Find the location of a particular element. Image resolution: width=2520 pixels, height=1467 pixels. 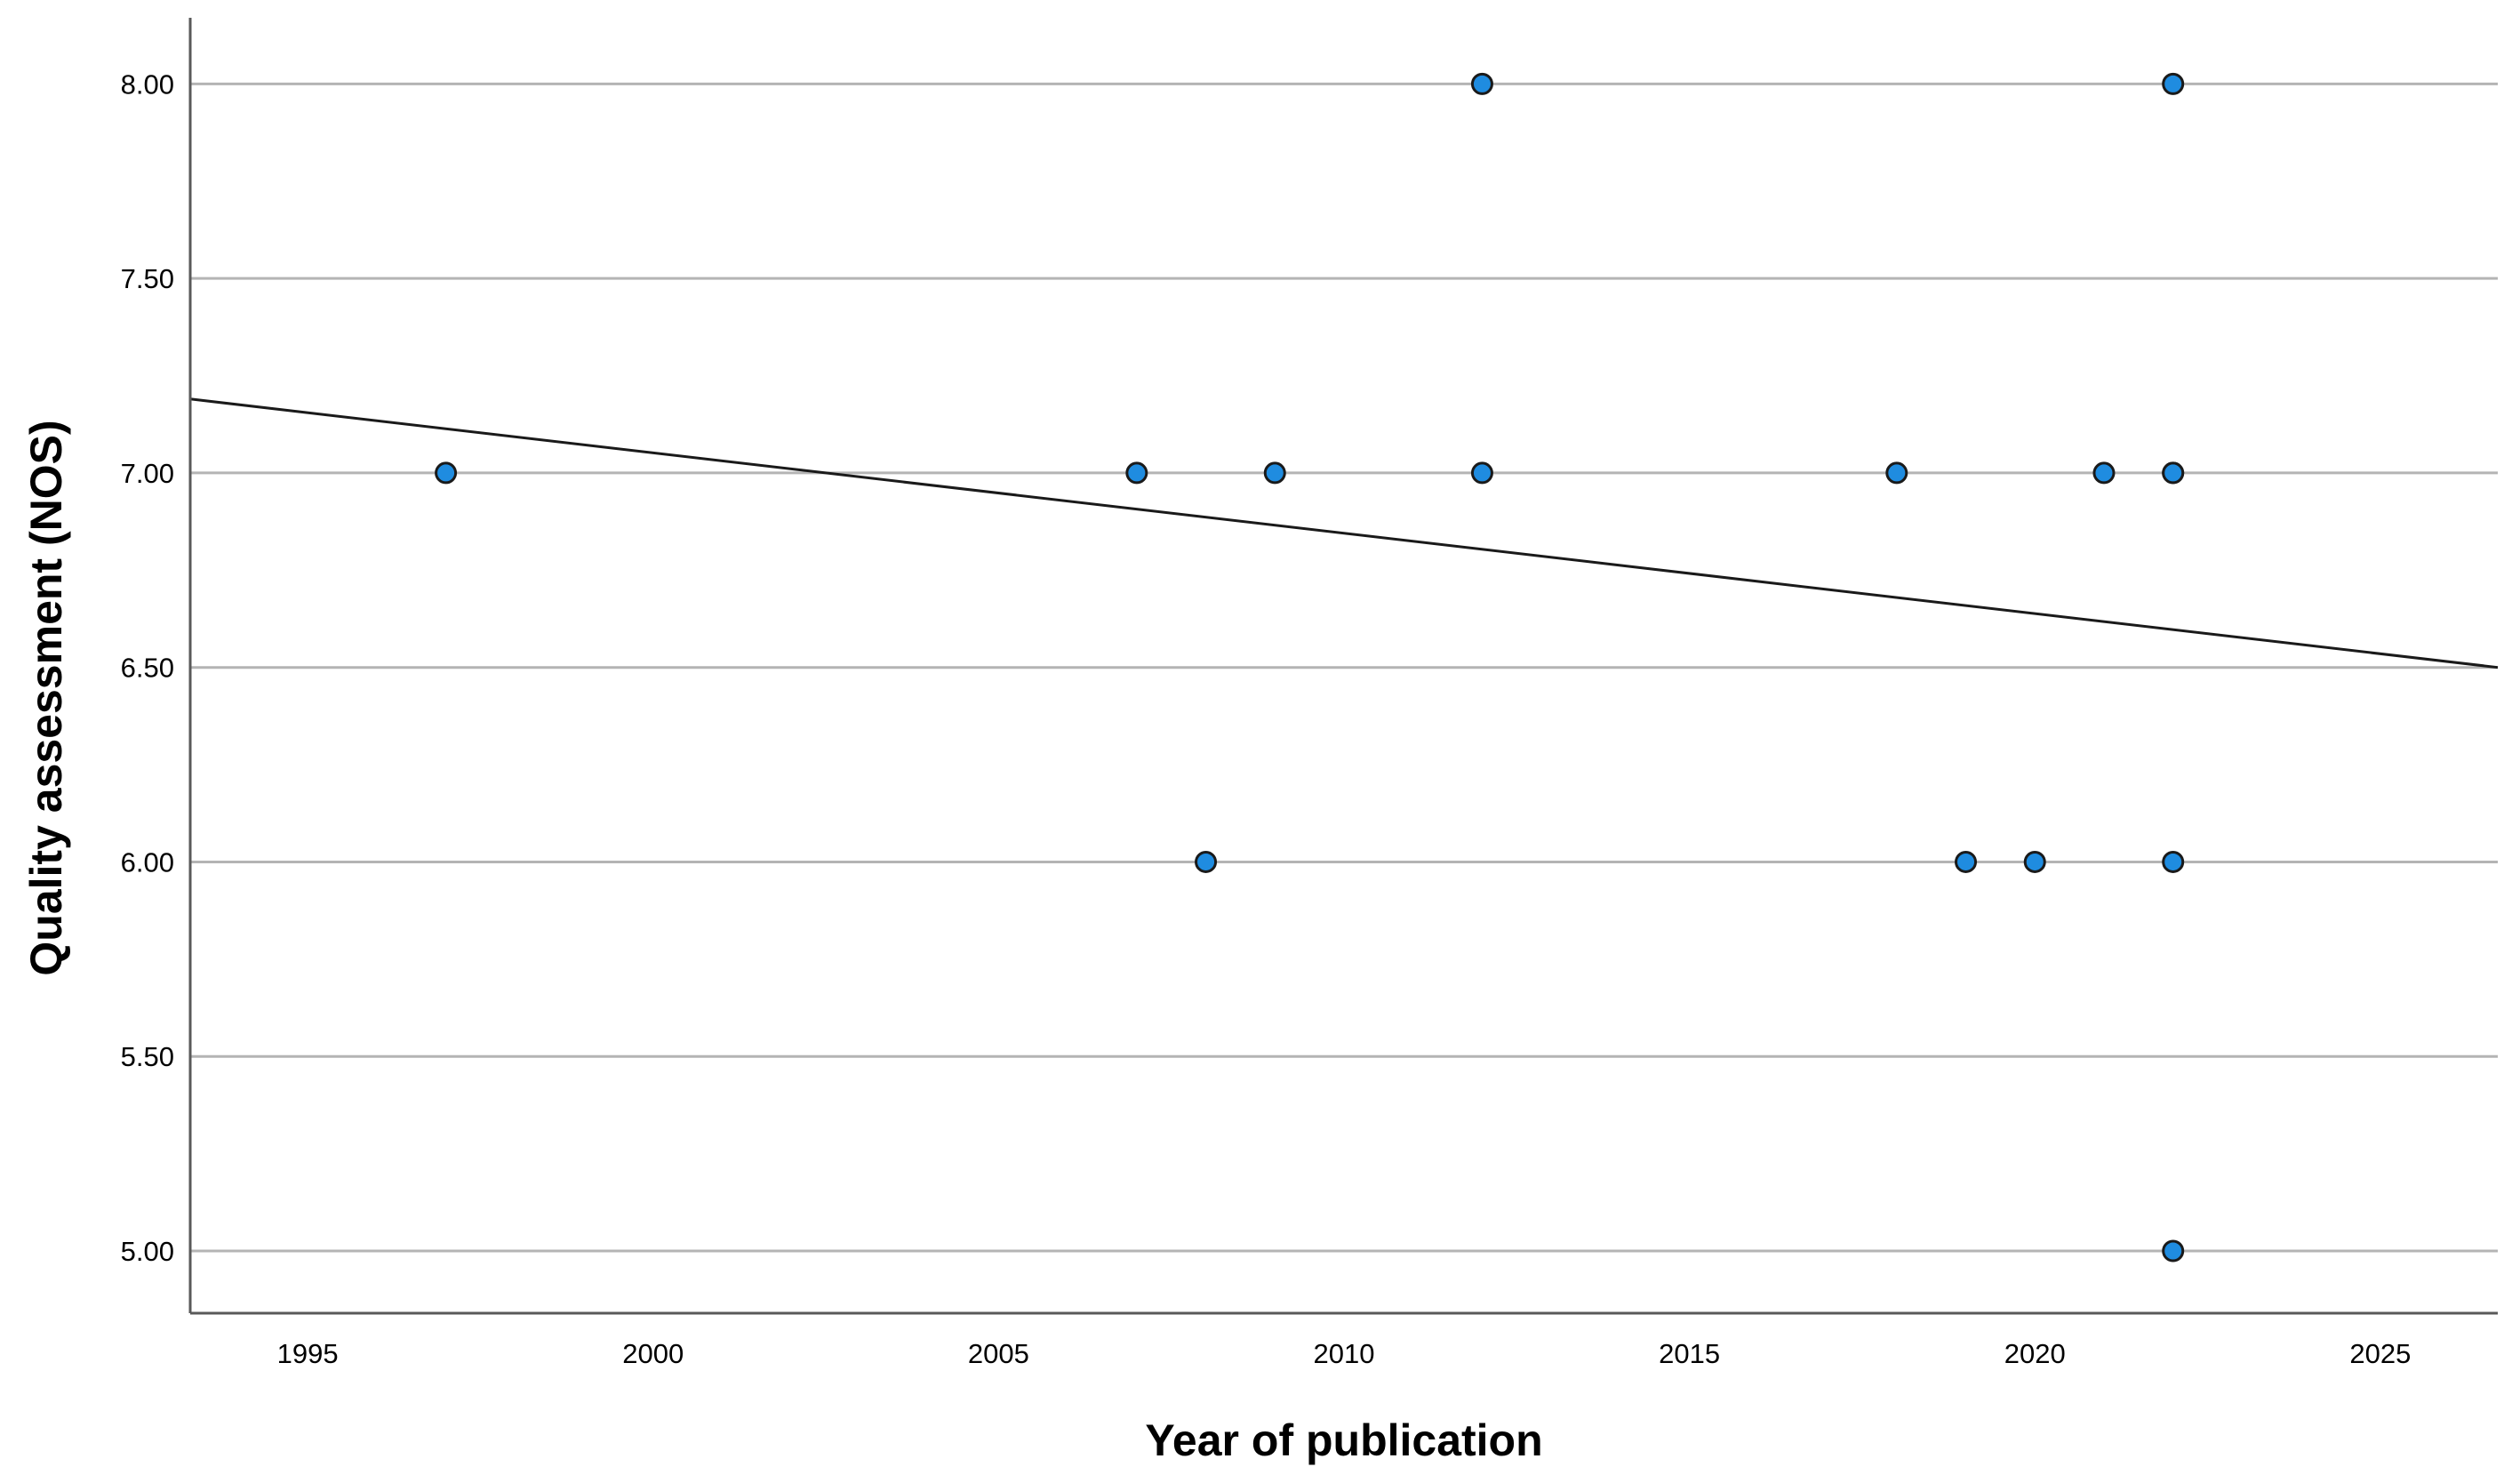

x-tick-label: 2005 is located at coordinates (998, 1353).